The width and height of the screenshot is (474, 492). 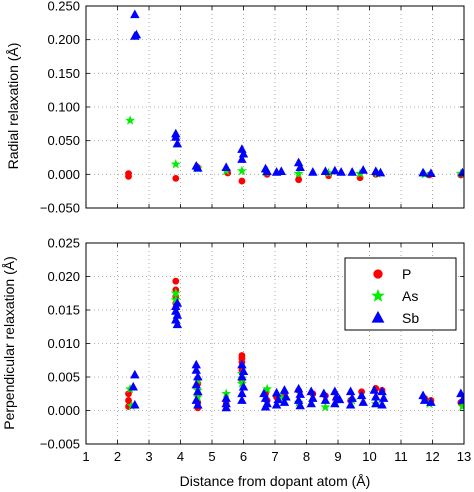 What do you see at coordinates (85, 456) in the screenshot?
I see `x-tick-label: 1` at bounding box center [85, 456].